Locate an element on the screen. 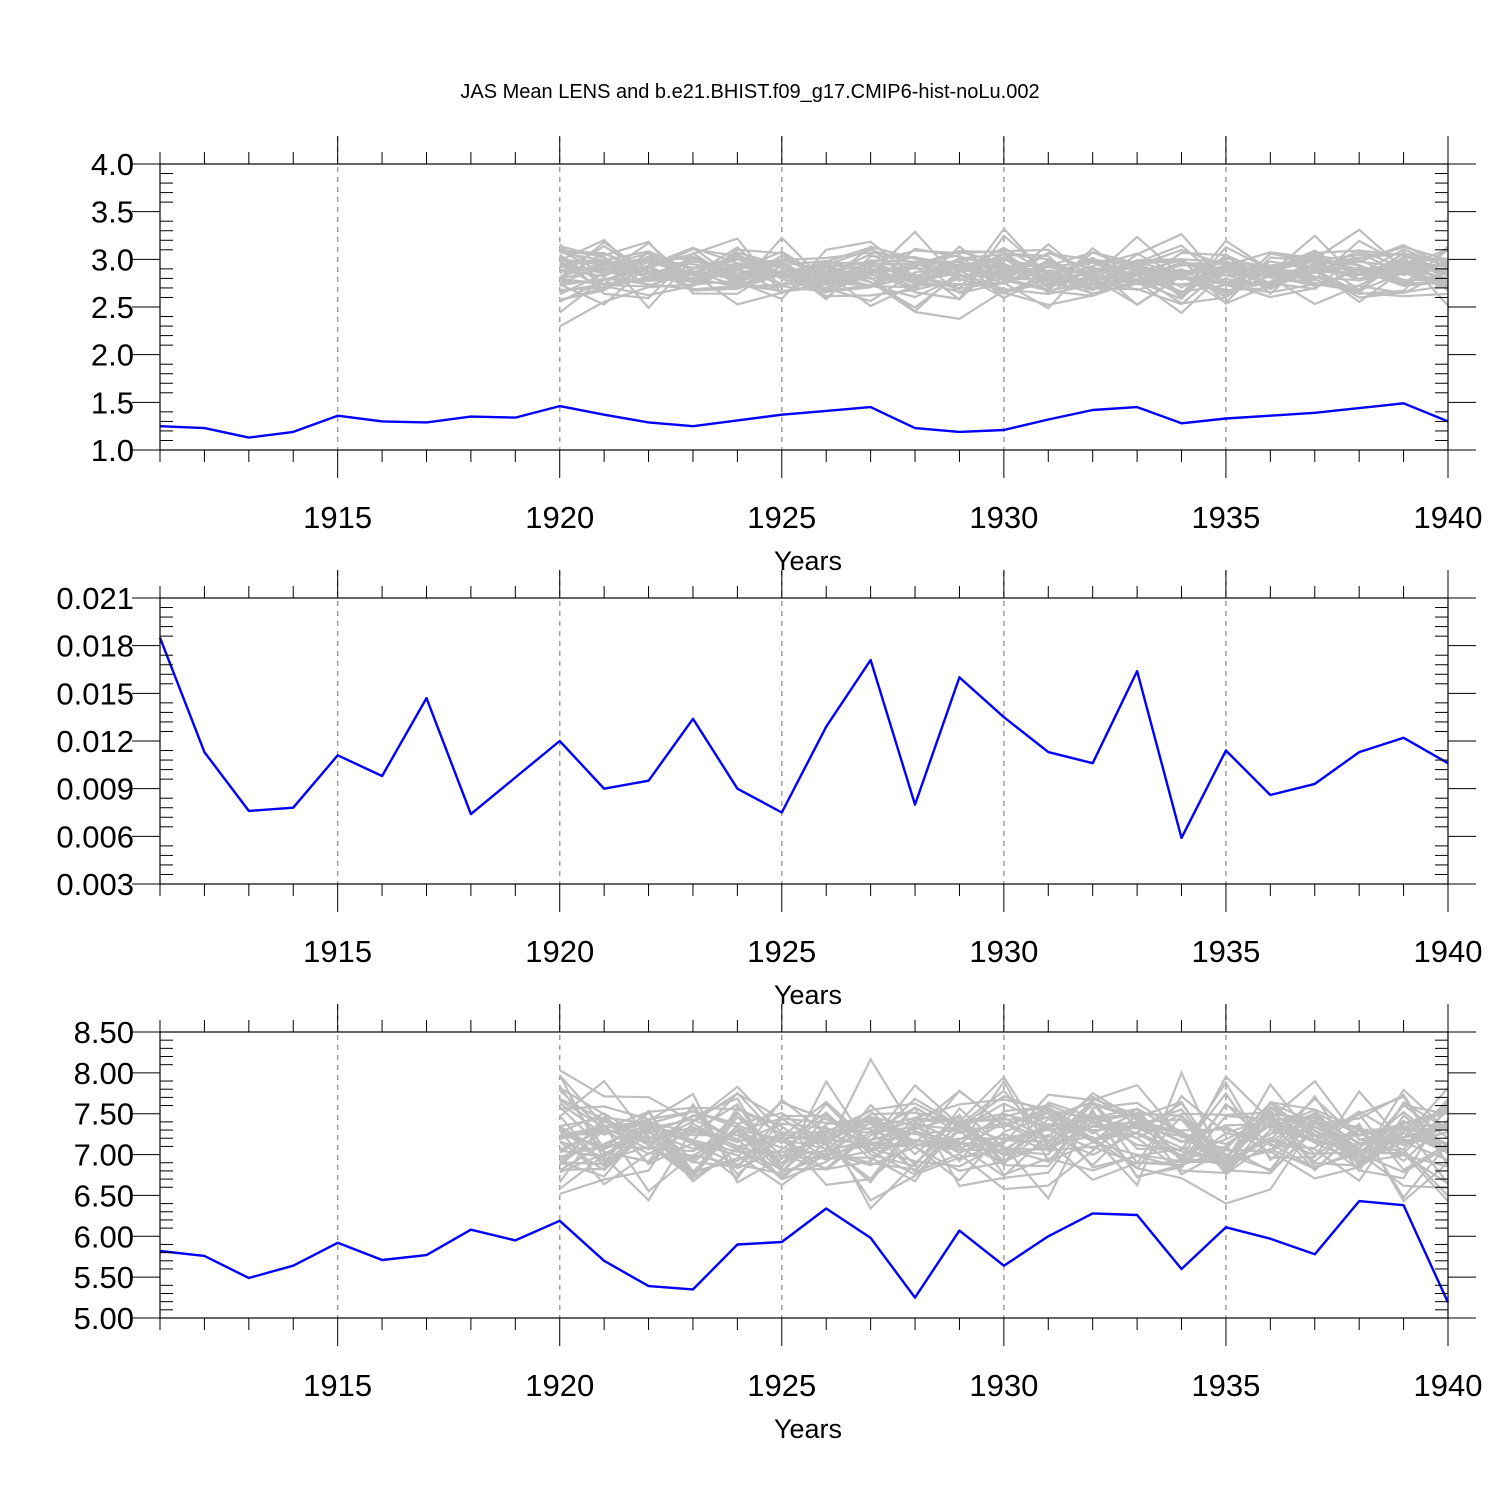 The image size is (1500, 1500). y-axis-title: NH Snow Volume 1013 m3 is located at coordinates (30, 741).